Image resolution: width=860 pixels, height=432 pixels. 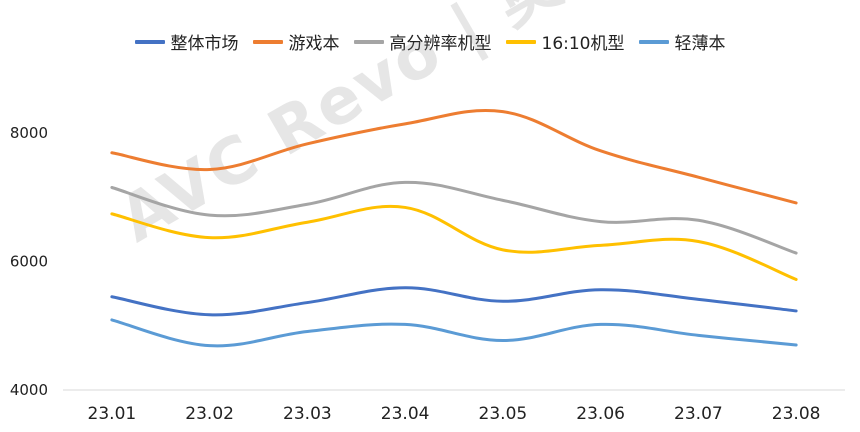 I want to click on x-tick-label: 23.05, so click(x=503, y=414).